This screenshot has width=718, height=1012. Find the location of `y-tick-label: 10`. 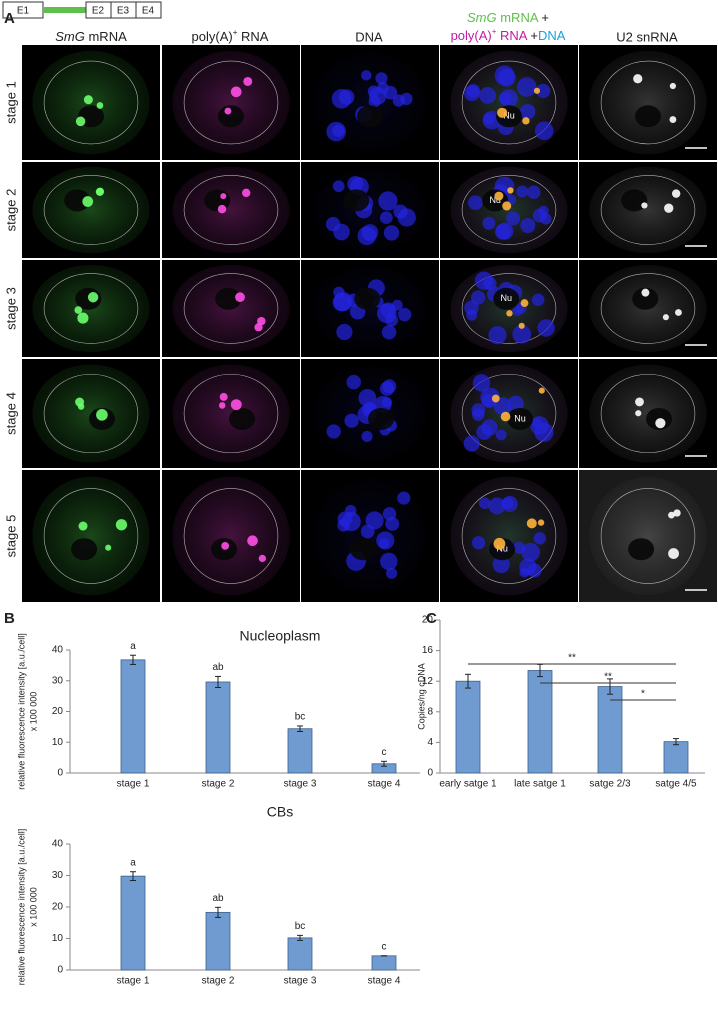

y-tick-label: 10 is located at coordinates (58, 938).